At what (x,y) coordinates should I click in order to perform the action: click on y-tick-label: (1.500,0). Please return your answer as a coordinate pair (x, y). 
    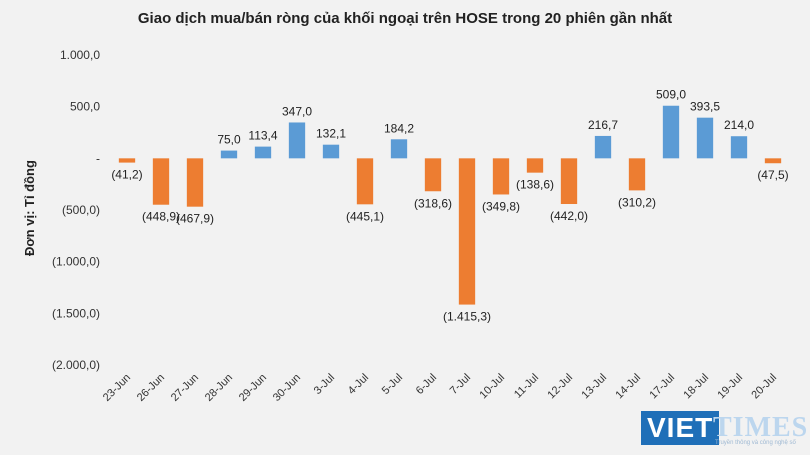
    Looking at the image, I should click on (76, 313).